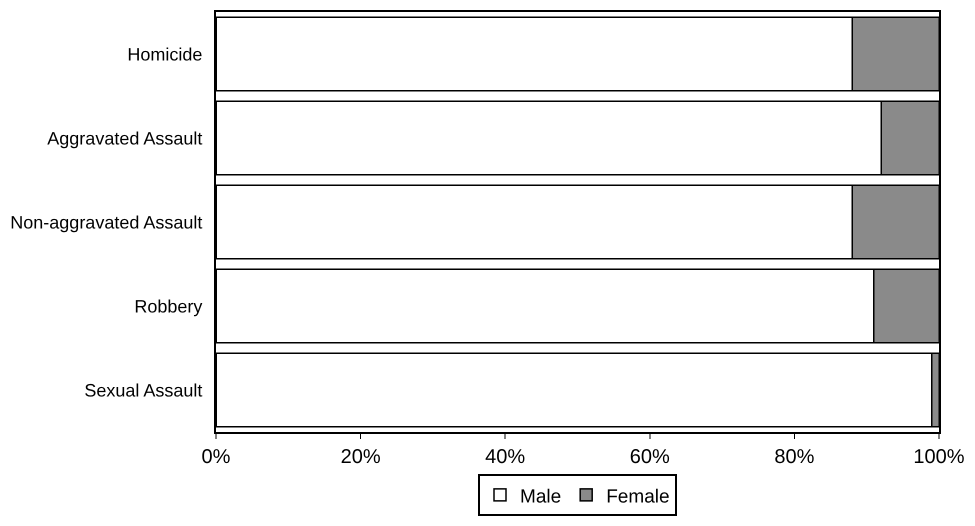  I want to click on x-tick-label: 60%, so click(650, 457).